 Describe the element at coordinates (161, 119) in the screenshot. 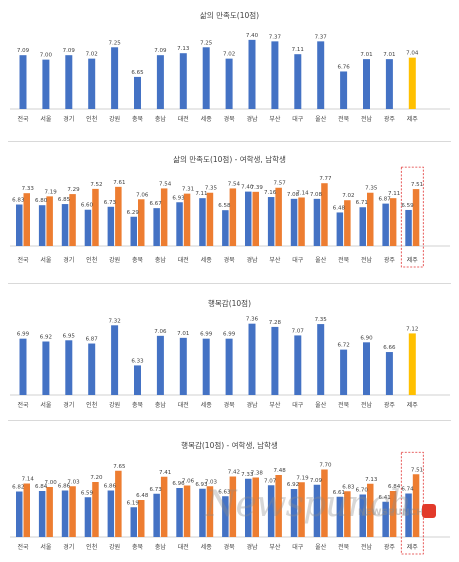

I see `category-label: 충남` at that location.